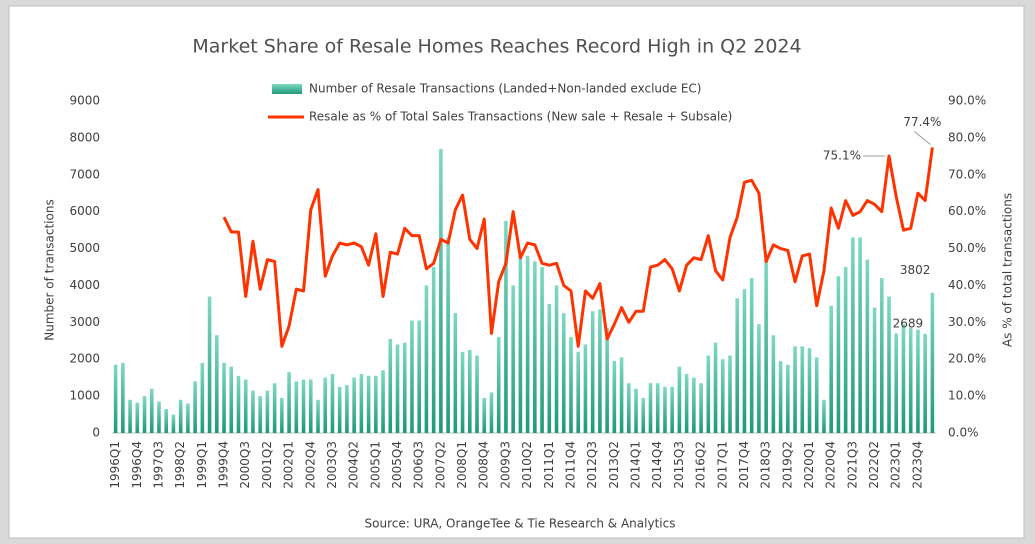  Describe the element at coordinates (908, 323) in the screenshot. I see `bar-label: 2689` at that location.